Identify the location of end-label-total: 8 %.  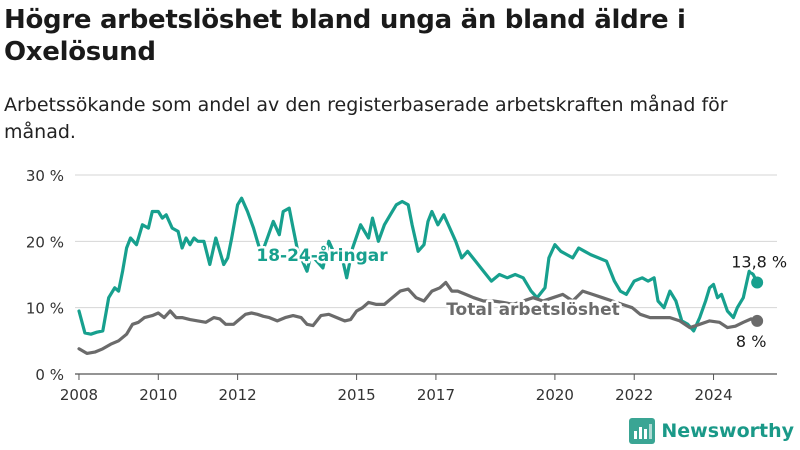
(751, 341).